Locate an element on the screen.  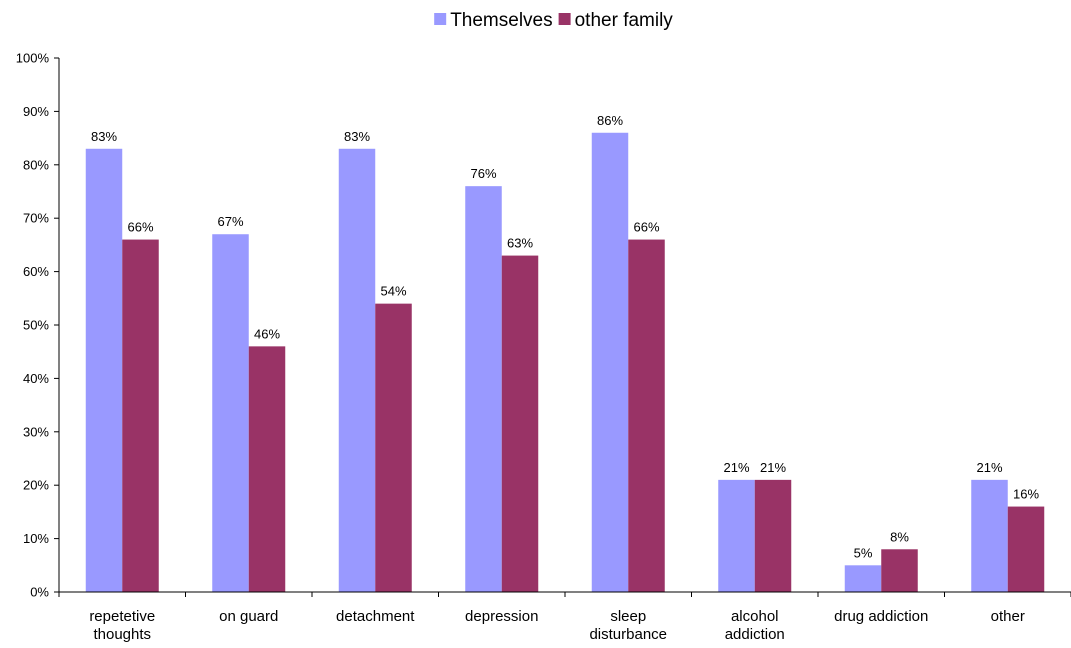
y-tick-label: 50% is located at coordinates (36, 325).